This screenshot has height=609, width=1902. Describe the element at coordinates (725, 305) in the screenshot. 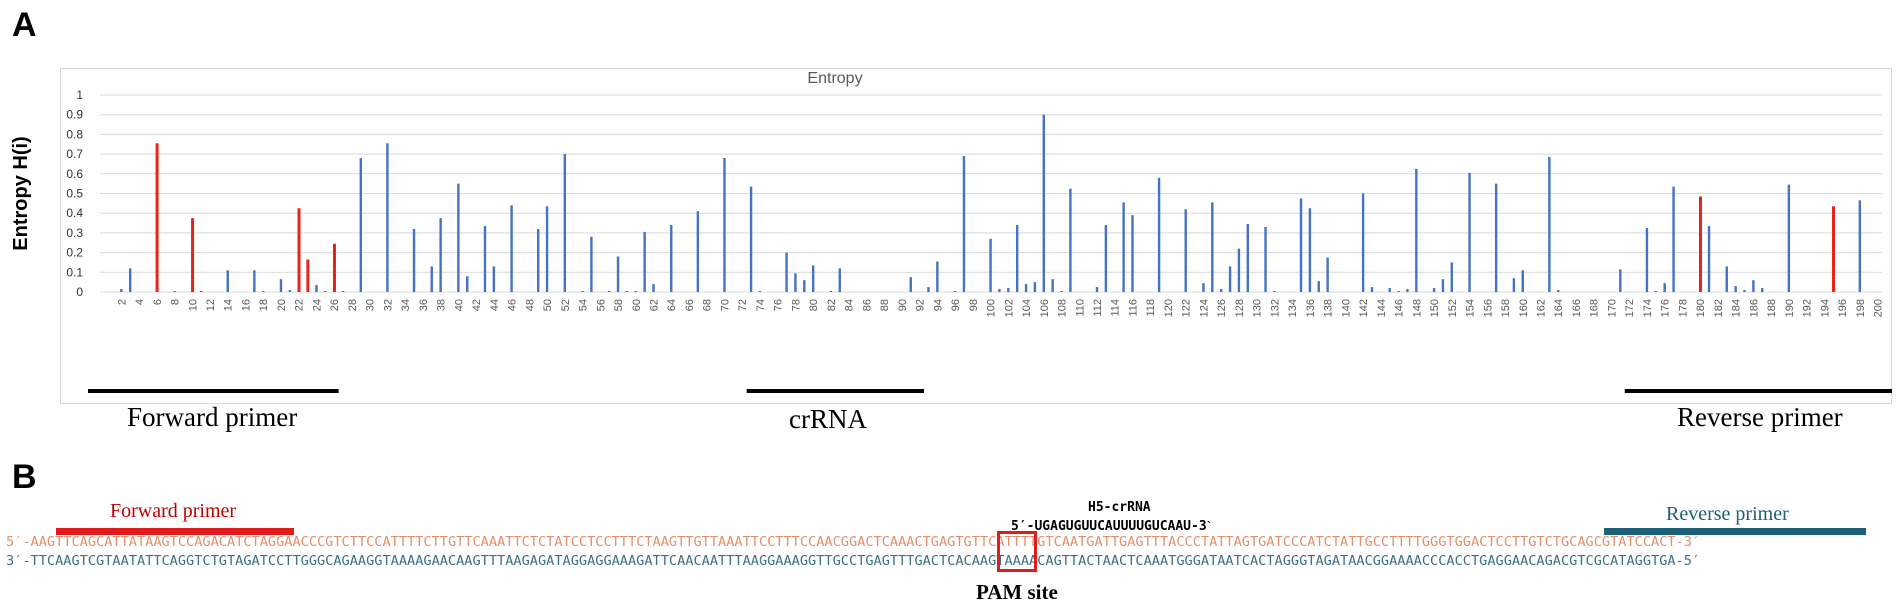

I see `x-tick-label: 70` at that location.